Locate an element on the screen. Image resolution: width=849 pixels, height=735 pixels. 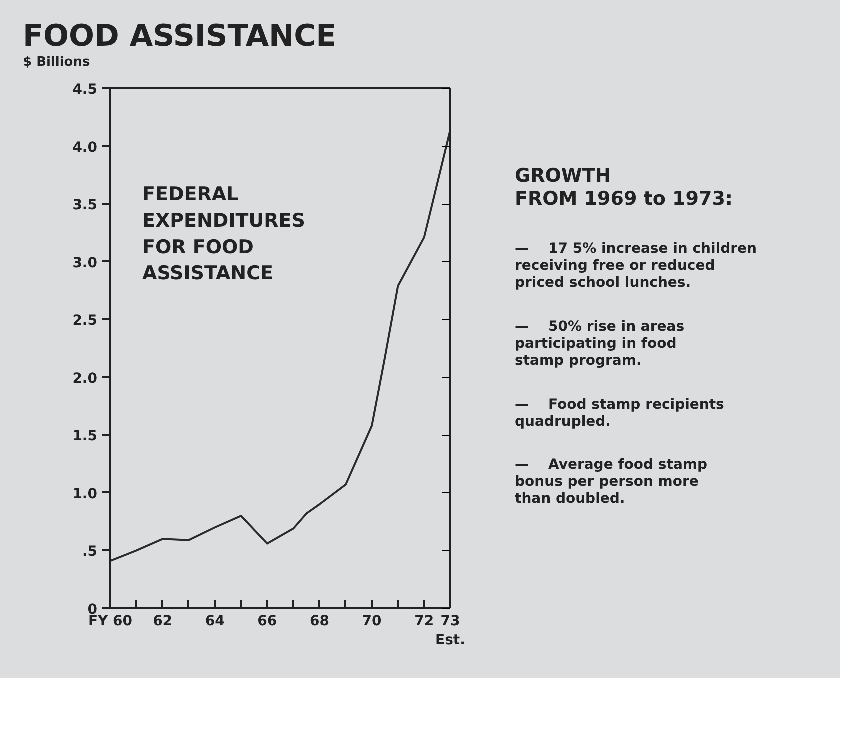
text: — Average food stamp bonus per person more than doubled. is located at coordinates (611, 482).